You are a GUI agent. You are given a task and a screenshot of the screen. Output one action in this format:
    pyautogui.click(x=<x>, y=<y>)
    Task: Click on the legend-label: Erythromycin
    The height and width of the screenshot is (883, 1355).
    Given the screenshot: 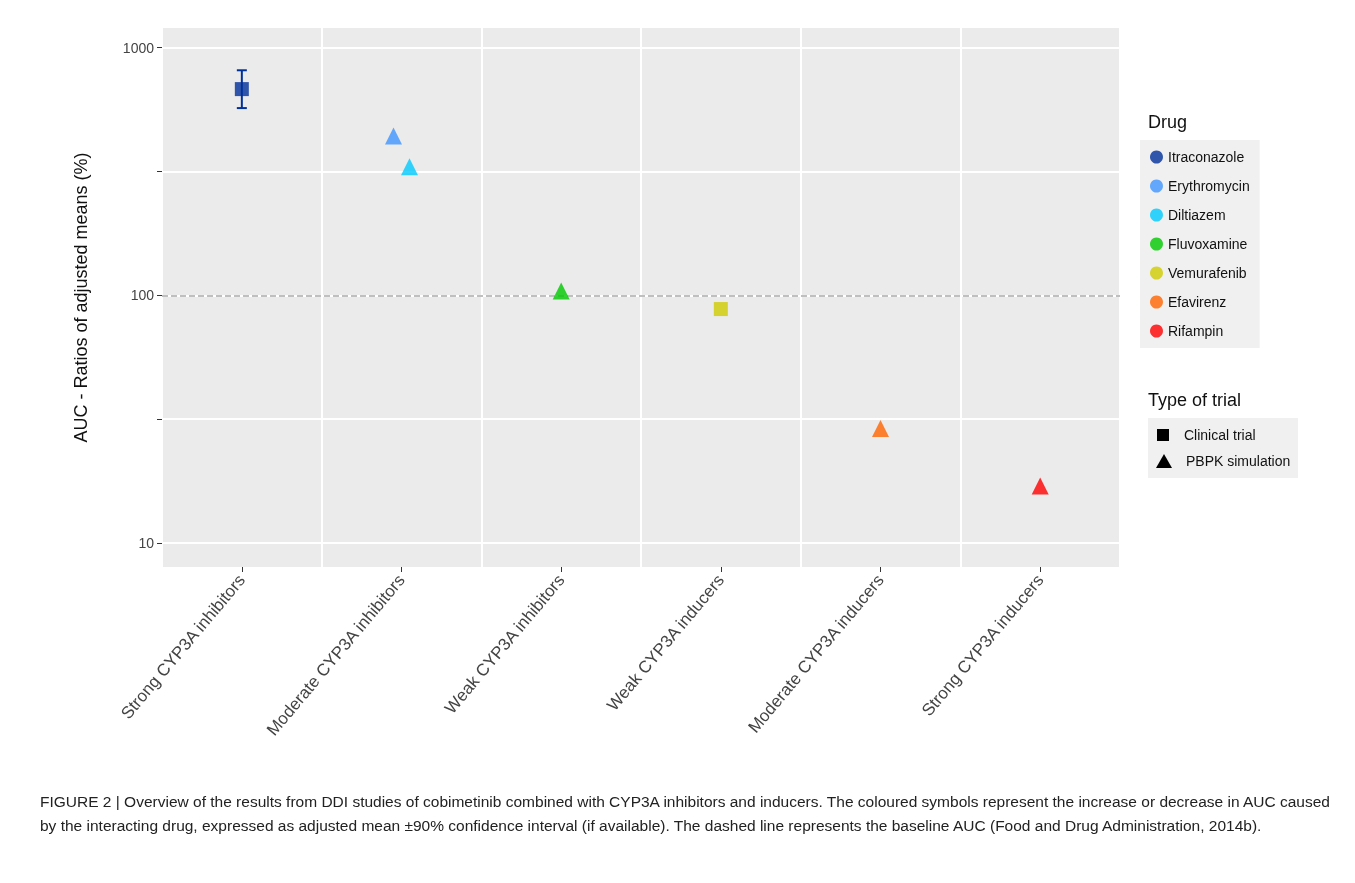 What is the action you would take?
    pyautogui.click(x=1209, y=186)
    